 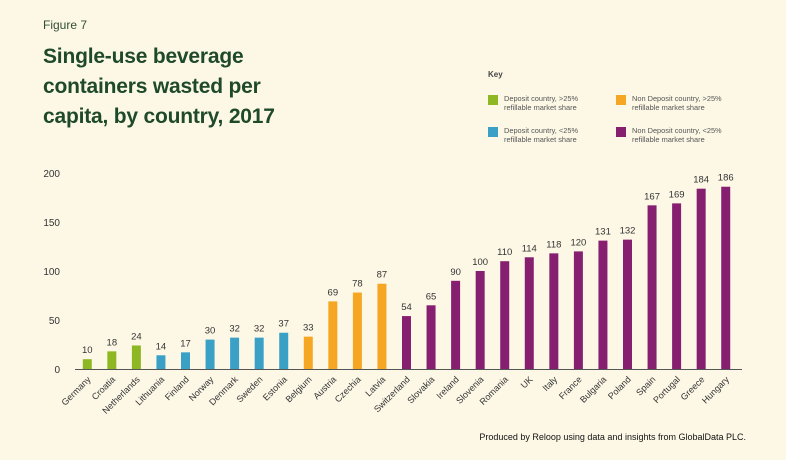 What do you see at coordinates (431, 296) in the screenshot?
I see `data-label: 65` at bounding box center [431, 296].